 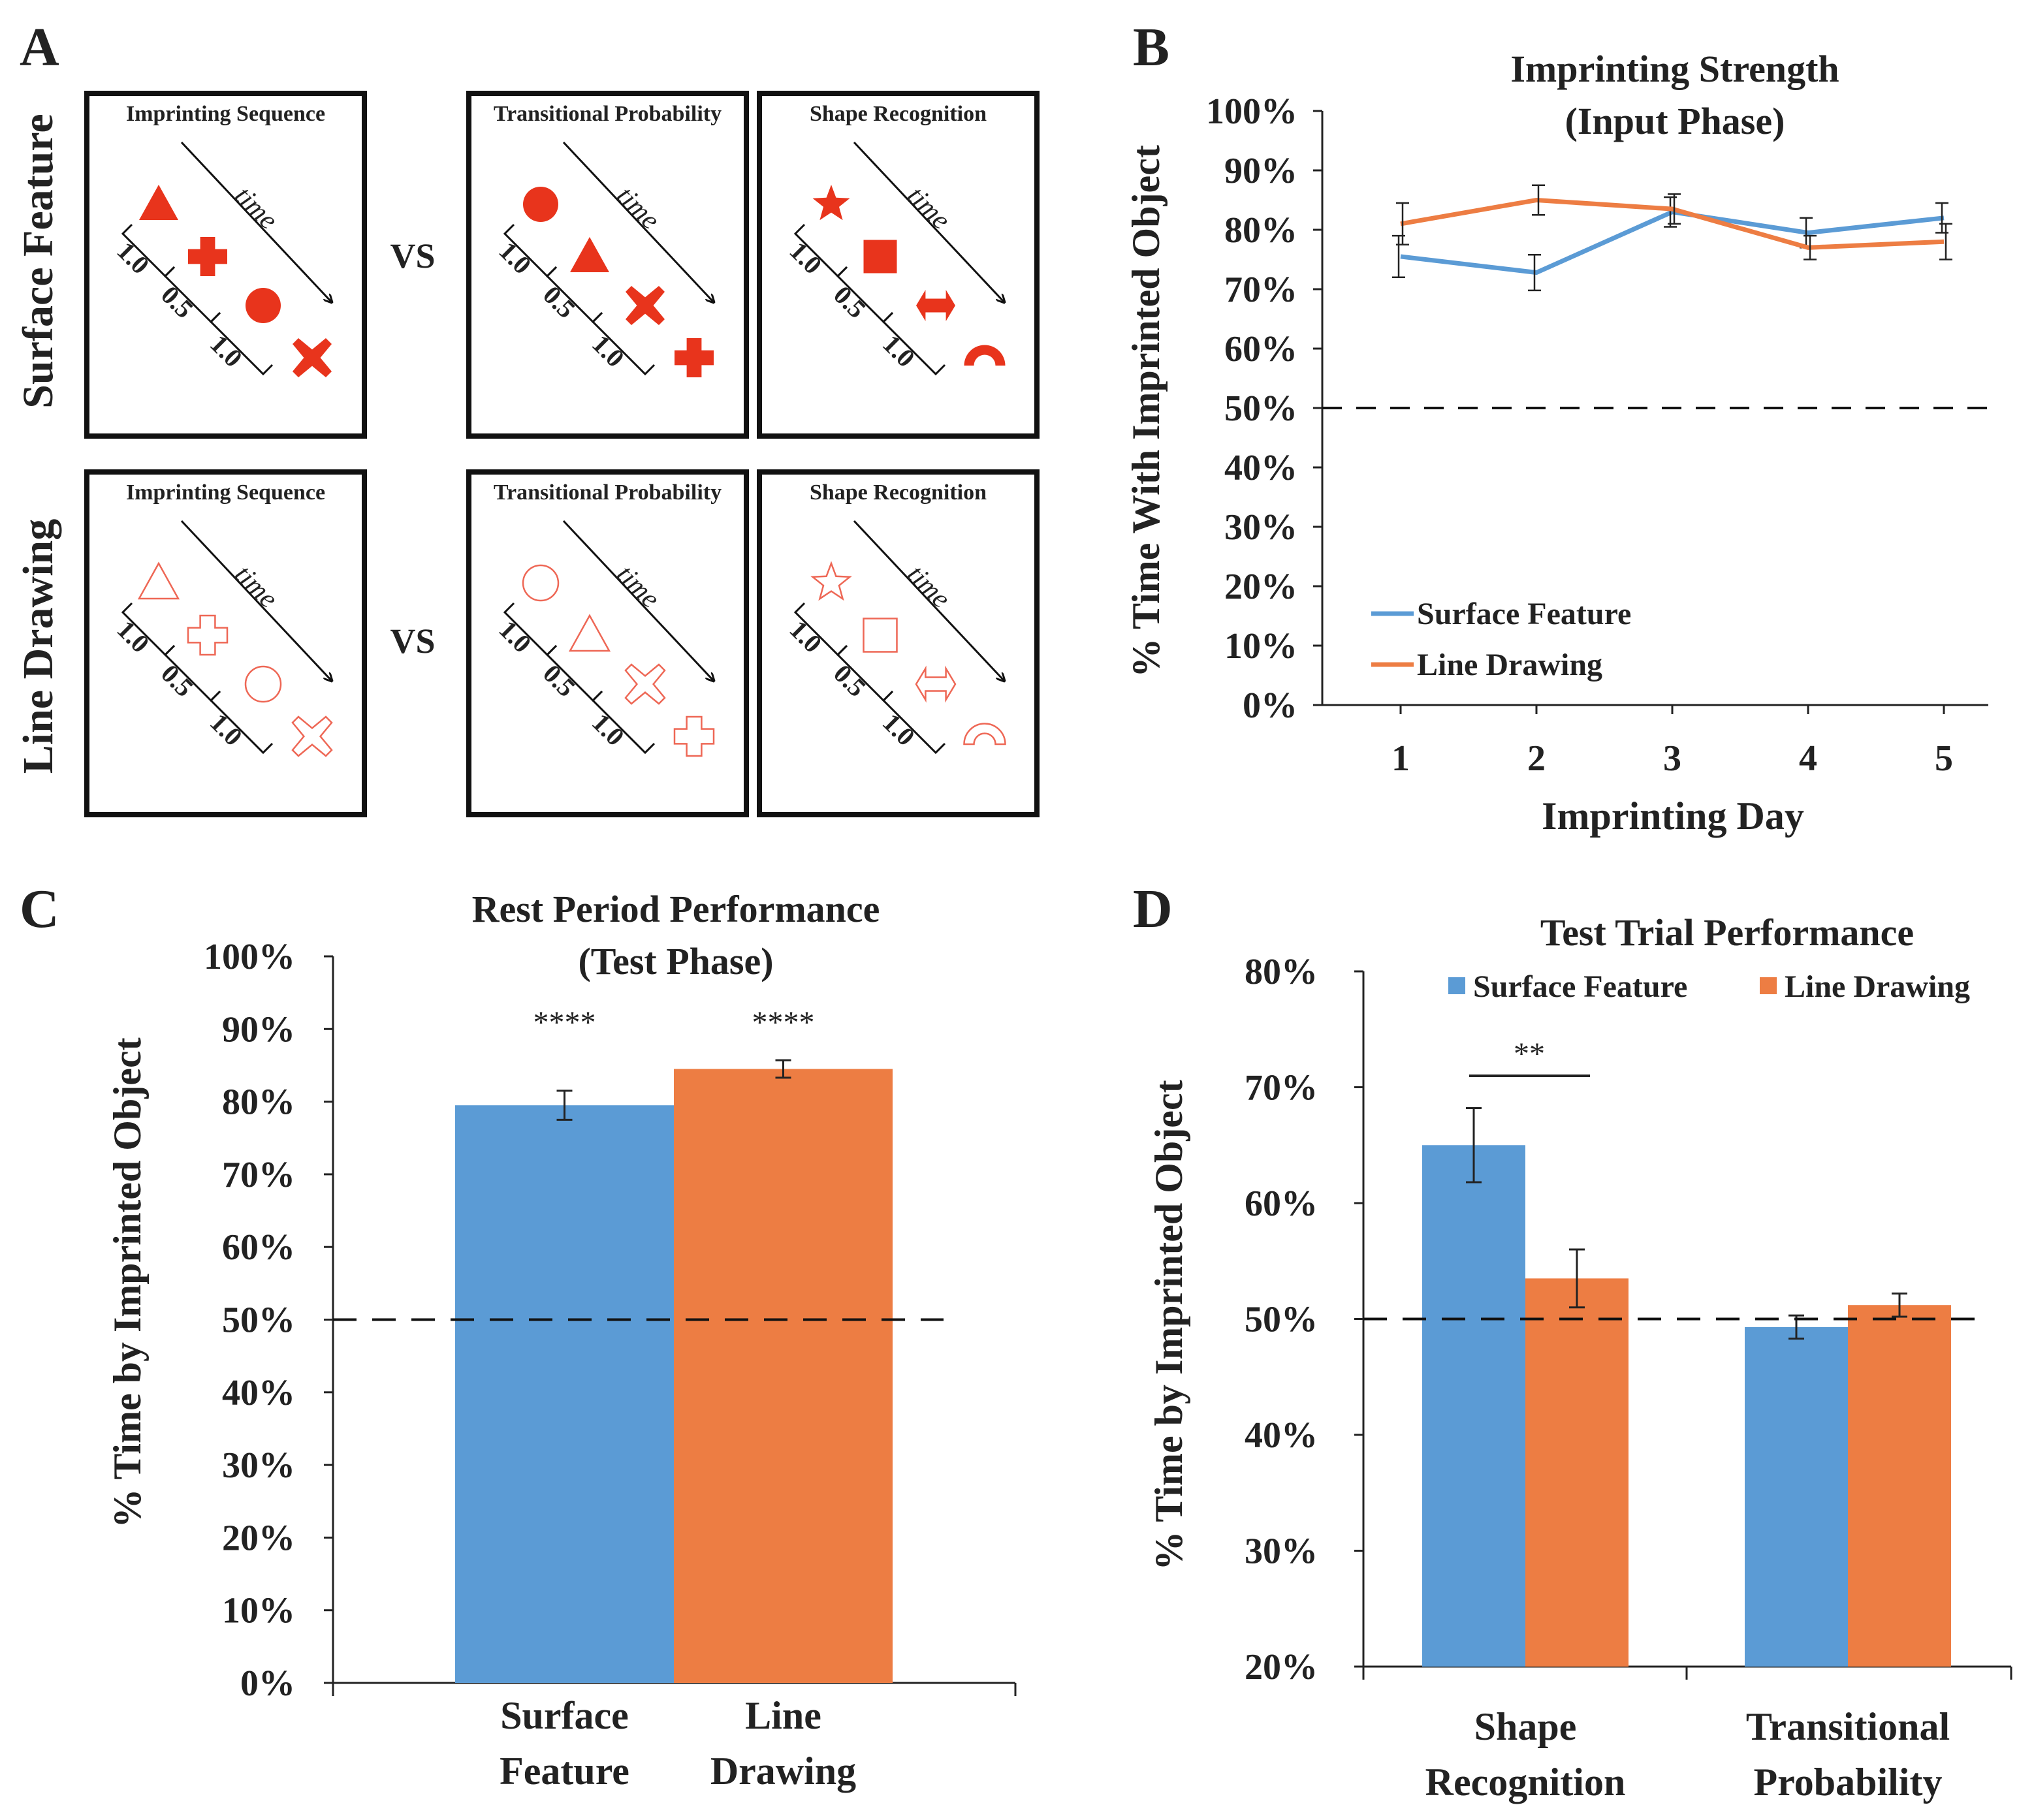 What do you see at coordinates (1673, 816) in the screenshot?
I see `chart-b-xlabel: Imprinting Day` at bounding box center [1673, 816].